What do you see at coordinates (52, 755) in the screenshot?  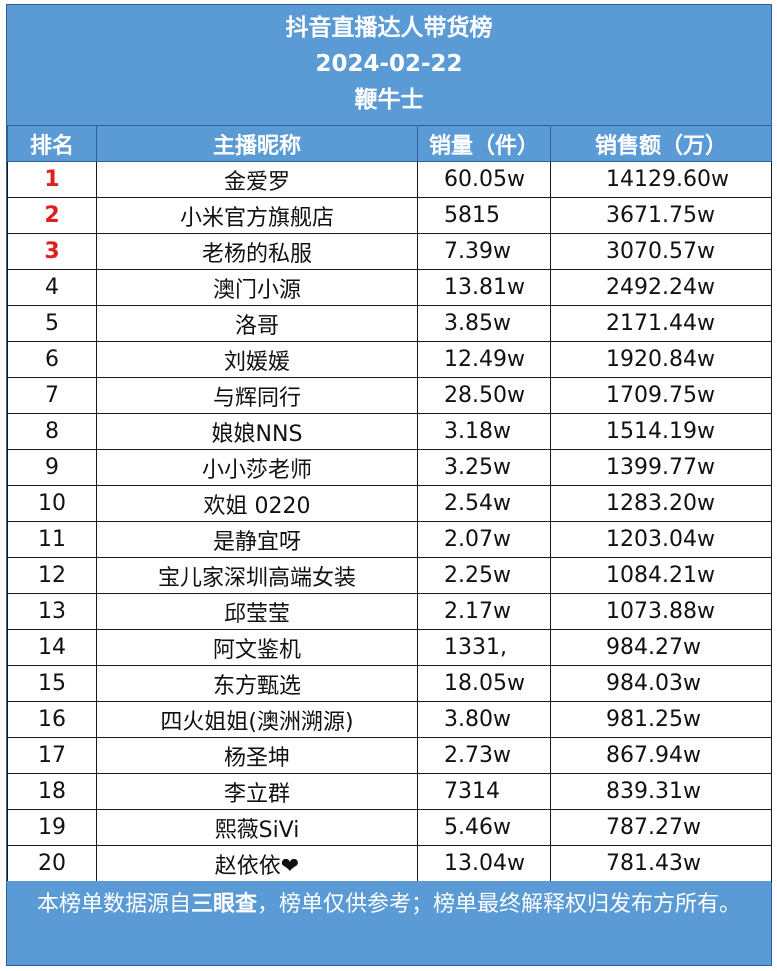 I see `rank-cell: 17` at bounding box center [52, 755].